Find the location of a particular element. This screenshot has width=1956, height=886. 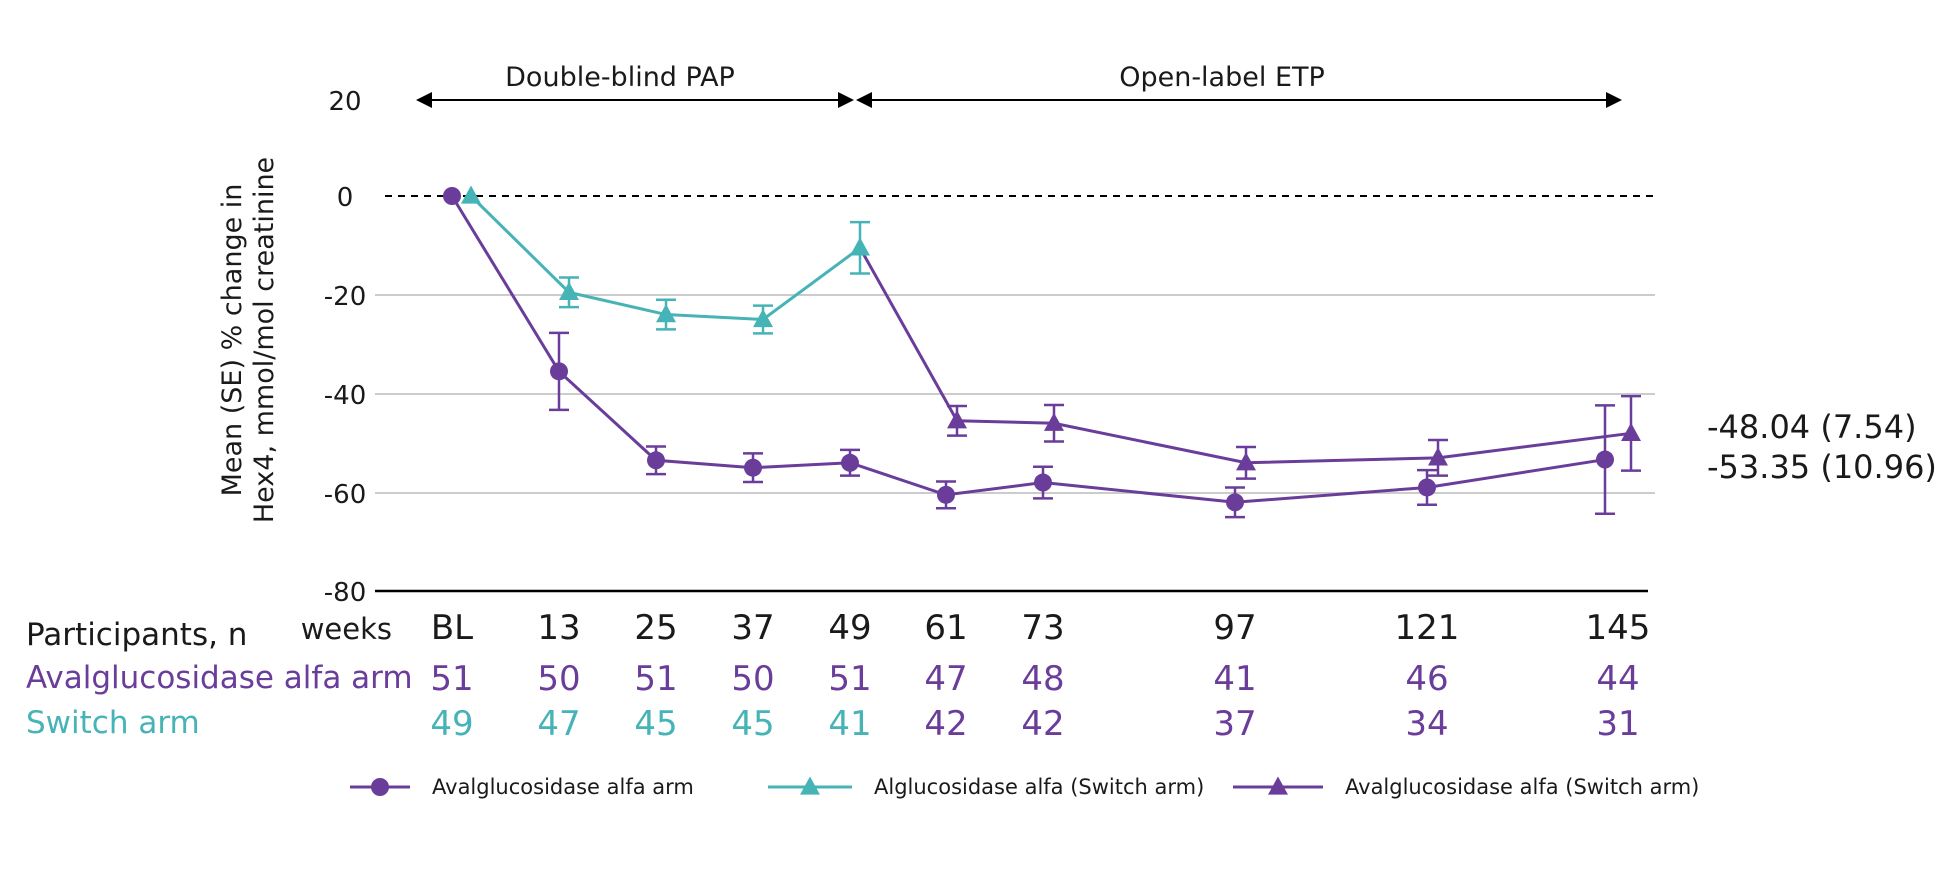

participant-count: 48 is located at coordinates (1042, 679).